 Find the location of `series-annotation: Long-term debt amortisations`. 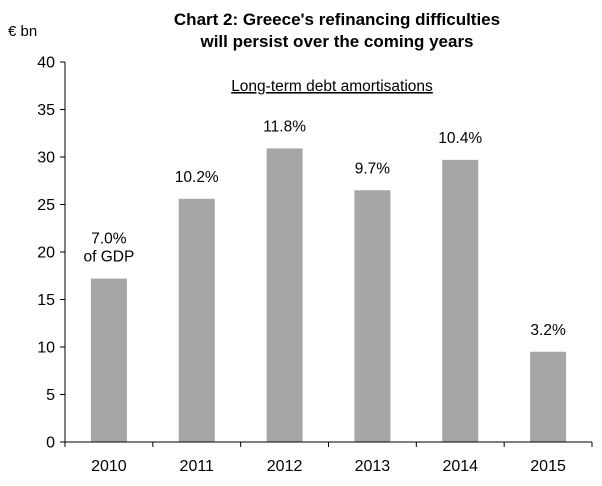

series-annotation: Long-term debt amortisations is located at coordinates (332, 86).